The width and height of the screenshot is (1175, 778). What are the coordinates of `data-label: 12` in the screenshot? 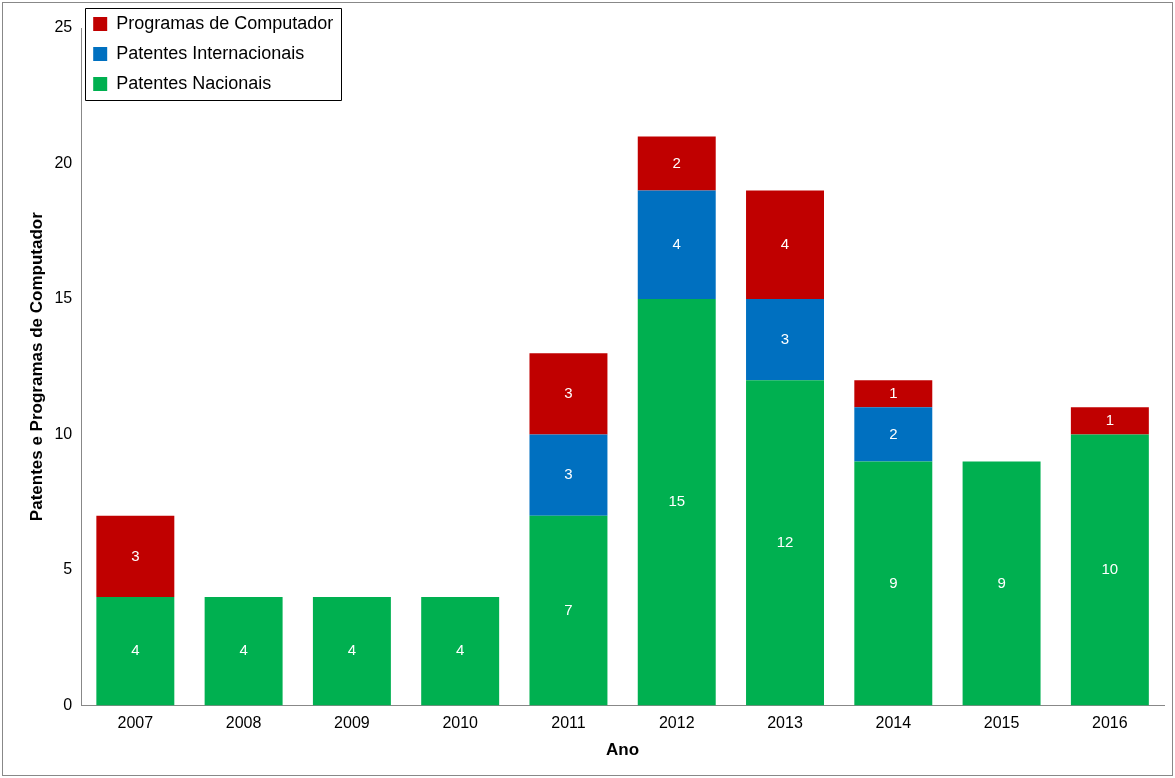 It's located at (785, 541).